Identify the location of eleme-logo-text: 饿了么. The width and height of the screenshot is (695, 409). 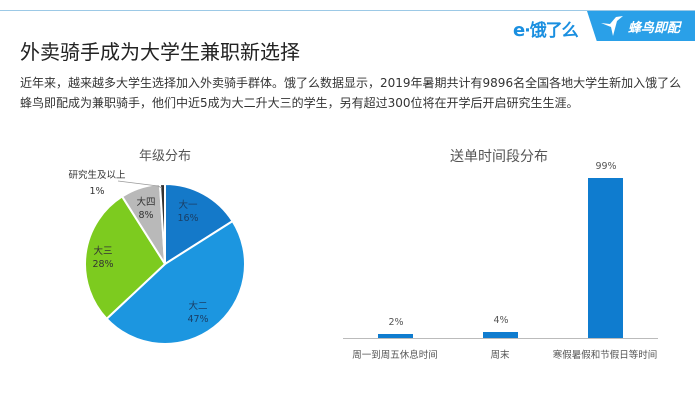
(554, 31).